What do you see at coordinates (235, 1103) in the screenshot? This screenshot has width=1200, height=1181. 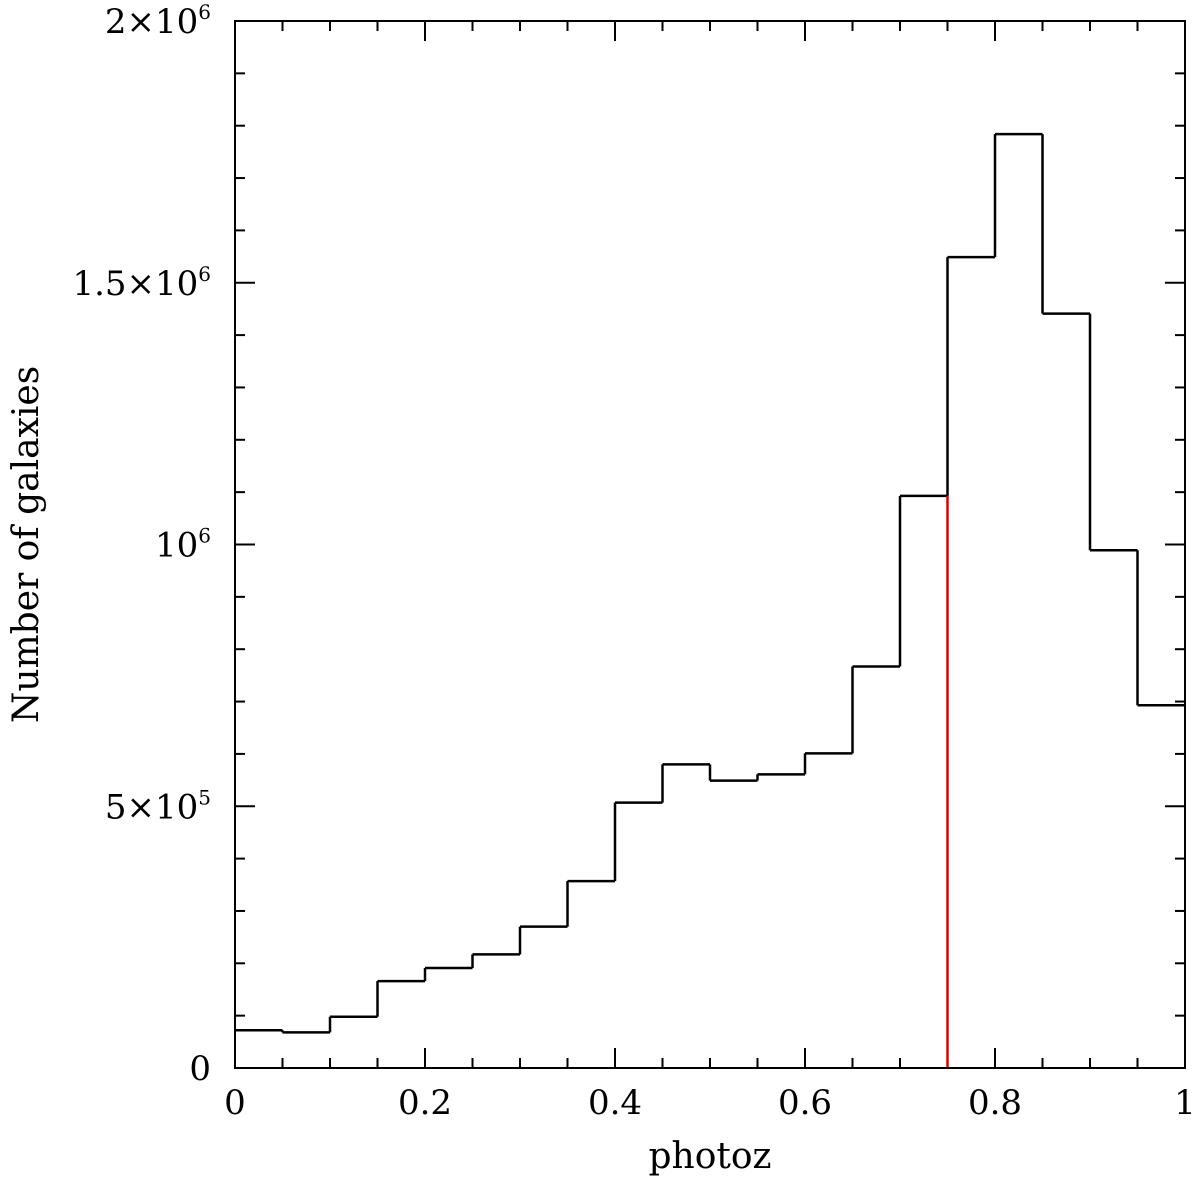 I see `x-tick-label: 0` at bounding box center [235, 1103].